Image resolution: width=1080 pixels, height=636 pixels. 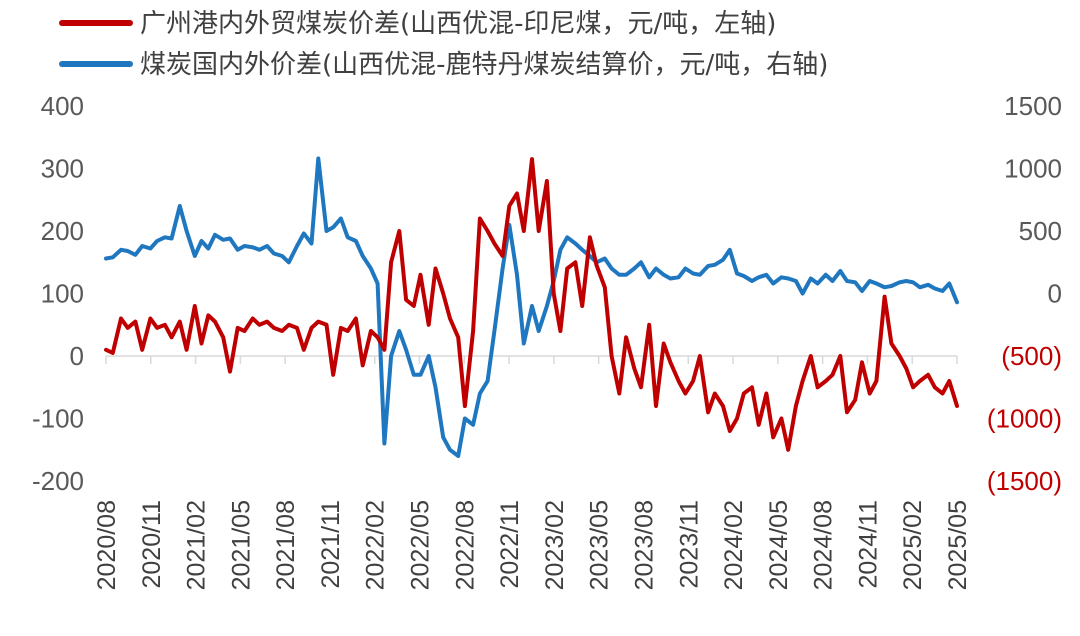 What do you see at coordinates (1055, 294) in the screenshot?
I see `right-axis-tick-label: 0` at bounding box center [1055, 294].